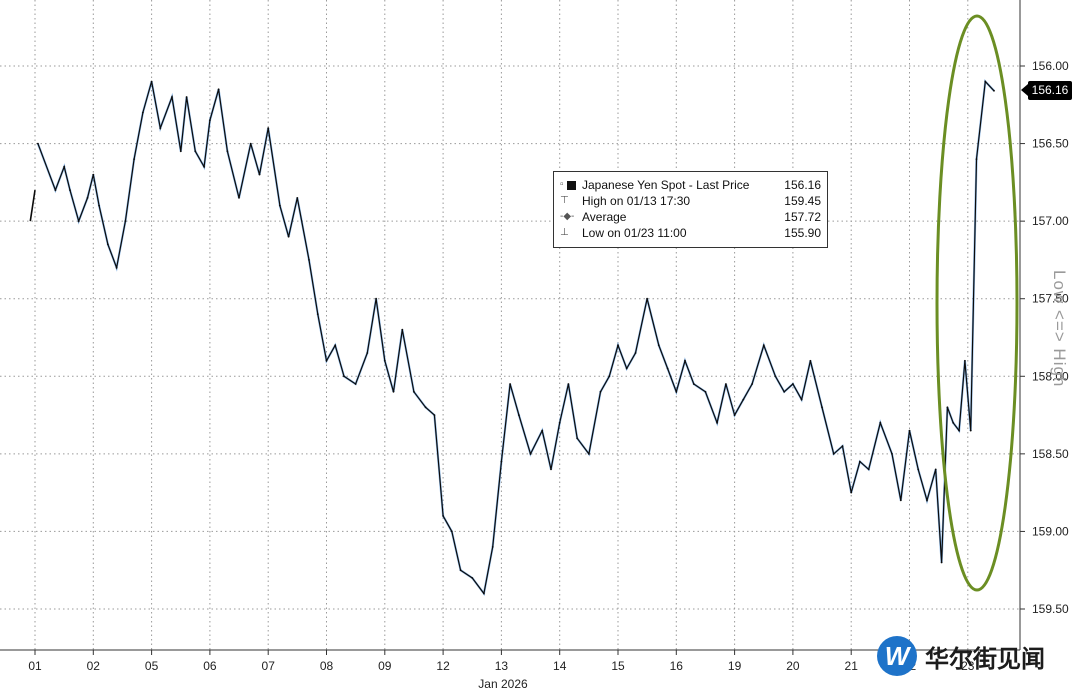  Describe the element at coordinates (1050, 376) in the screenshot. I see `y-tick-label: 158.00` at that location.